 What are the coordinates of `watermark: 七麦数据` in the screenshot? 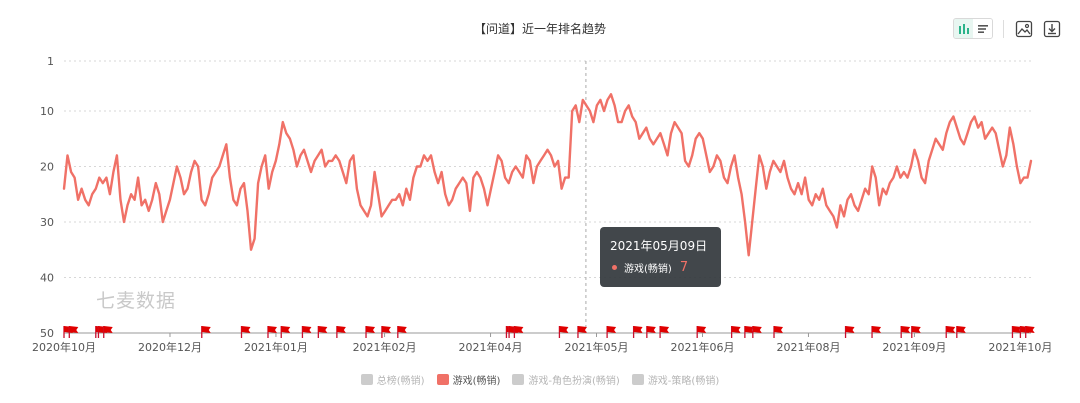 It's located at (136, 301).